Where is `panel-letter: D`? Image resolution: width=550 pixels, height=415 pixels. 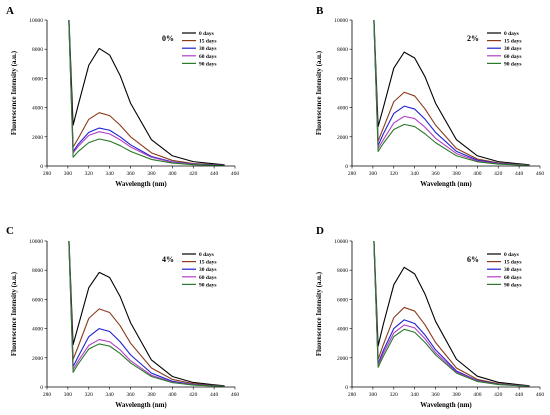 panel-letter: D is located at coordinates (320, 231).